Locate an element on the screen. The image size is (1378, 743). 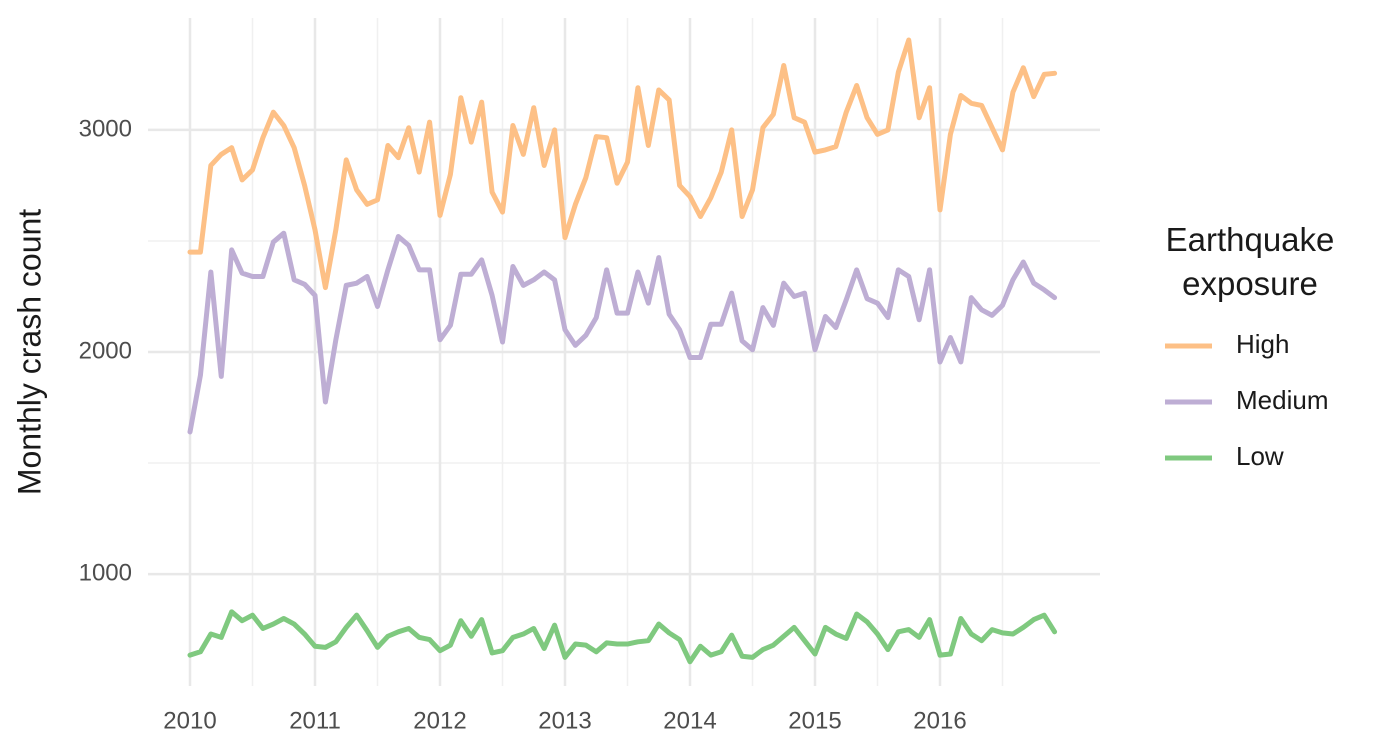
x-tick-label: 2010 is located at coordinates (189, 720).